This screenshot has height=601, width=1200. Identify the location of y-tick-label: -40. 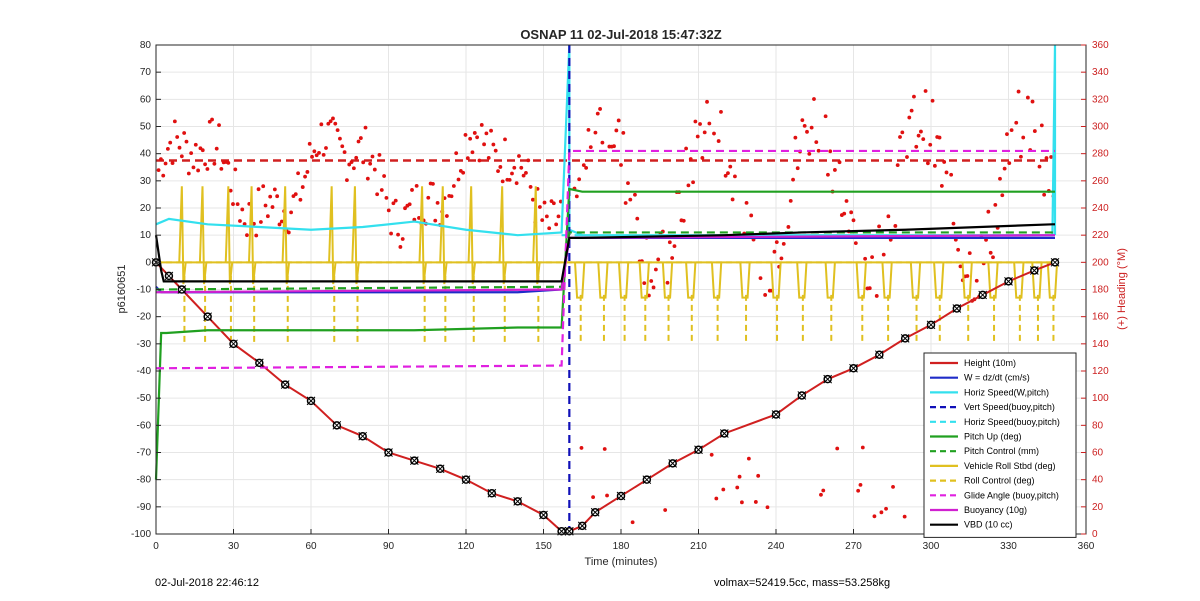
(144, 371).